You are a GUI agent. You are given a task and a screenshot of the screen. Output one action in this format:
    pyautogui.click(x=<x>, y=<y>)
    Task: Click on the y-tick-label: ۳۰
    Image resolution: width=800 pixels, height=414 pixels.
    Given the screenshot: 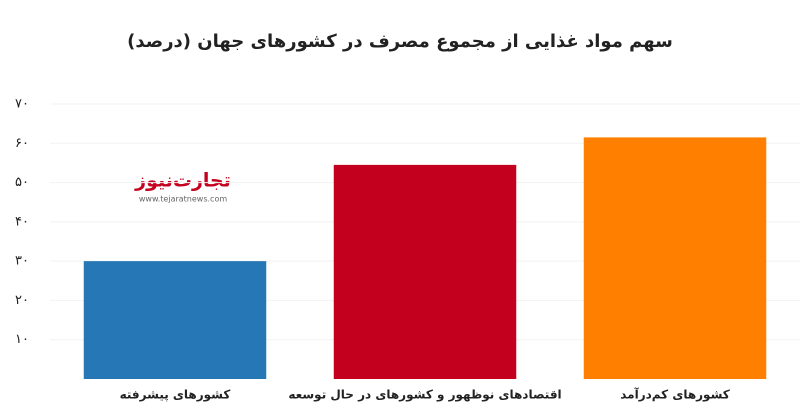 What is the action you would take?
    pyautogui.click(x=22, y=261)
    